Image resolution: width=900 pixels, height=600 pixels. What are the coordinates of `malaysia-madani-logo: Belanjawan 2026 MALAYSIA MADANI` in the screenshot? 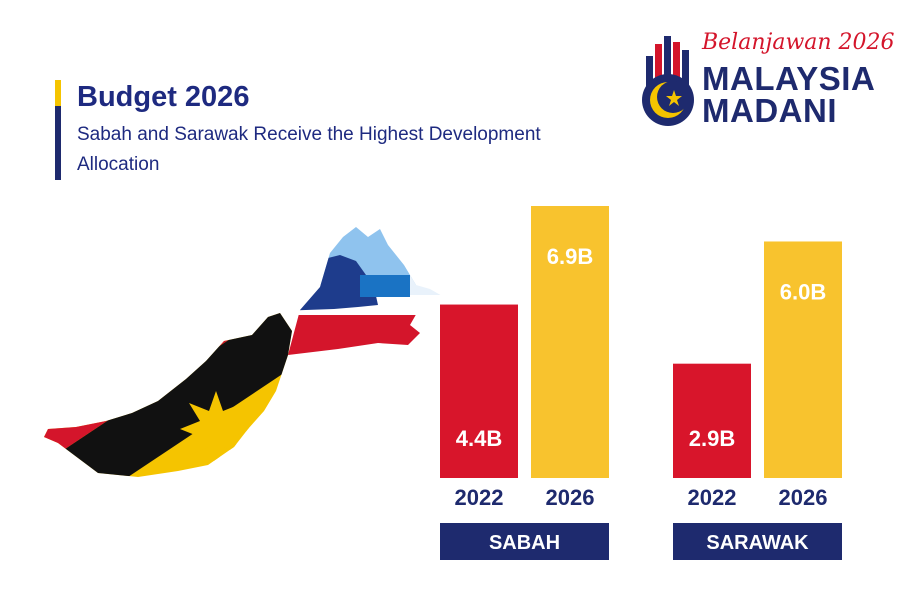 It's located at (767, 78).